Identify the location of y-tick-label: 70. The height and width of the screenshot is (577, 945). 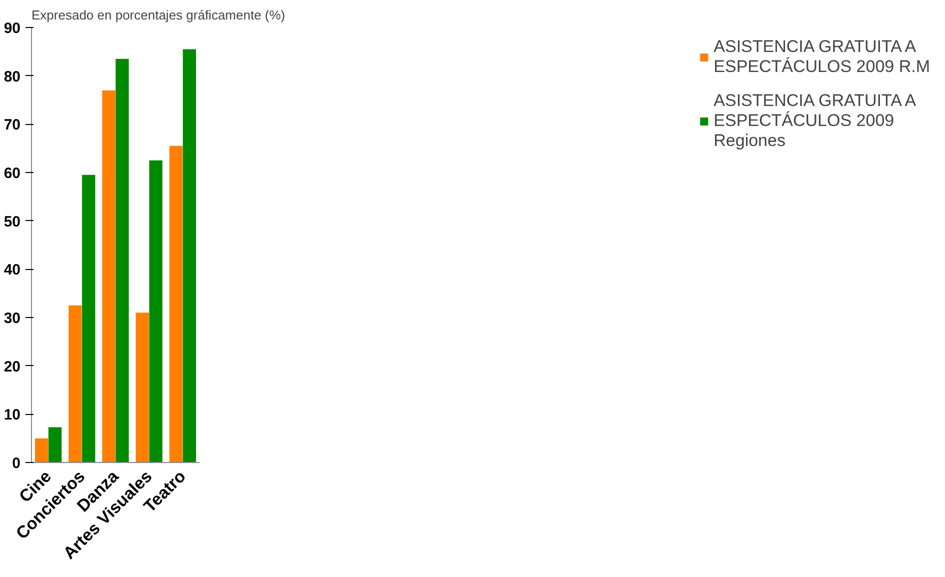
(12, 125).